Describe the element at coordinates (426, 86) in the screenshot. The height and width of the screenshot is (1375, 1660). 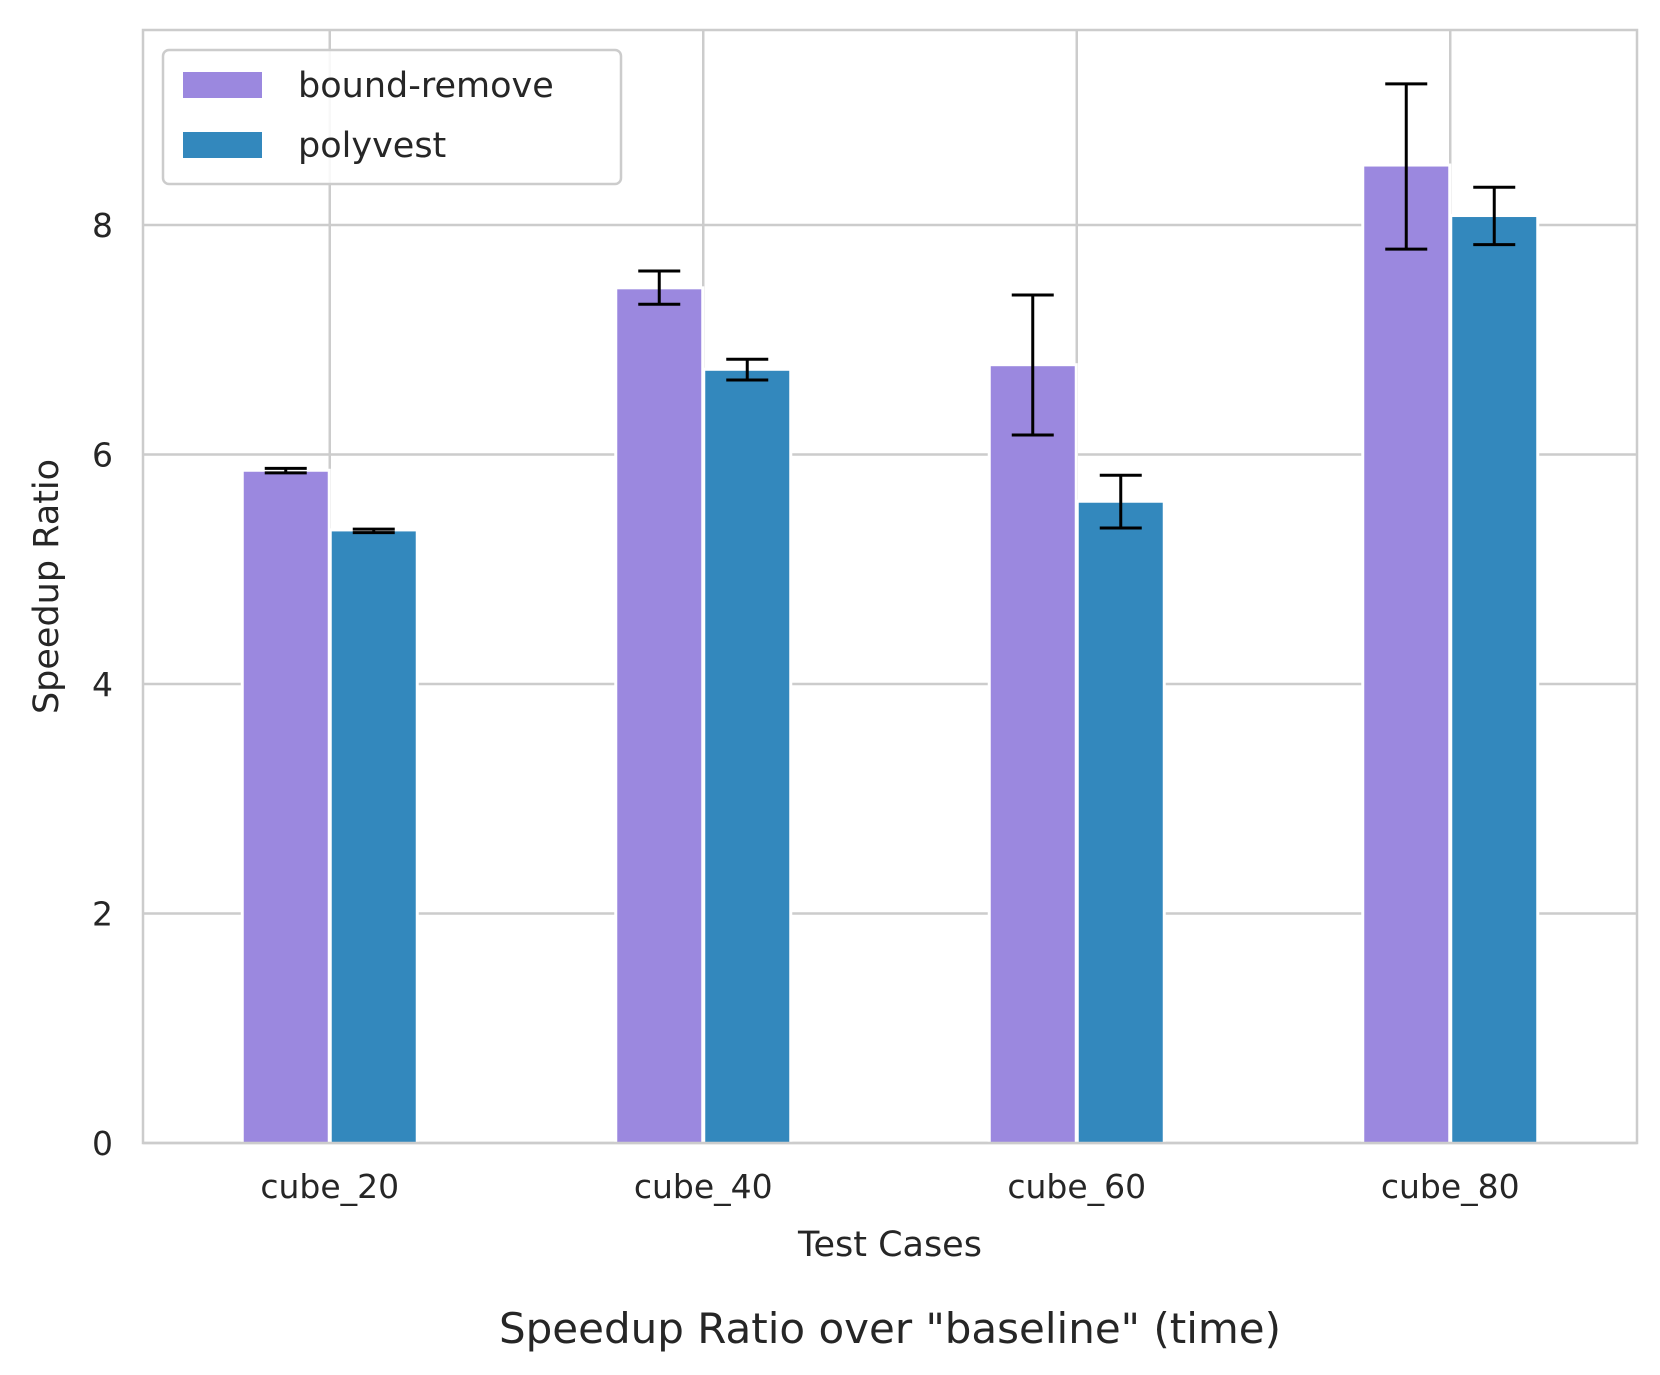
I see `legend-label-bound-remove: bound-remove` at that location.